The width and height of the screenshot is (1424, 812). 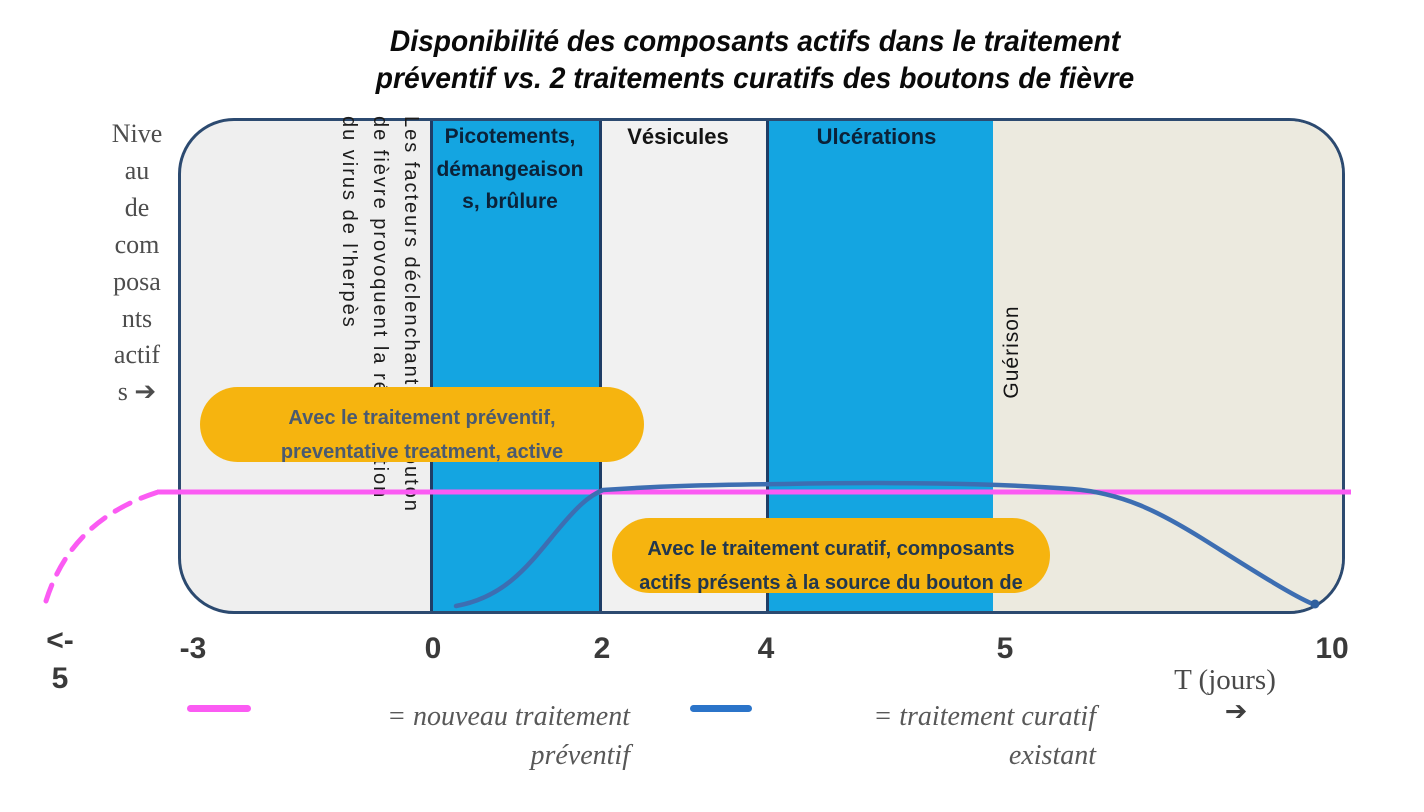 What do you see at coordinates (137, 263) in the screenshot?
I see `y-axis-label: Nive au de com posa nts actif s ➔` at bounding box center [137, 263].